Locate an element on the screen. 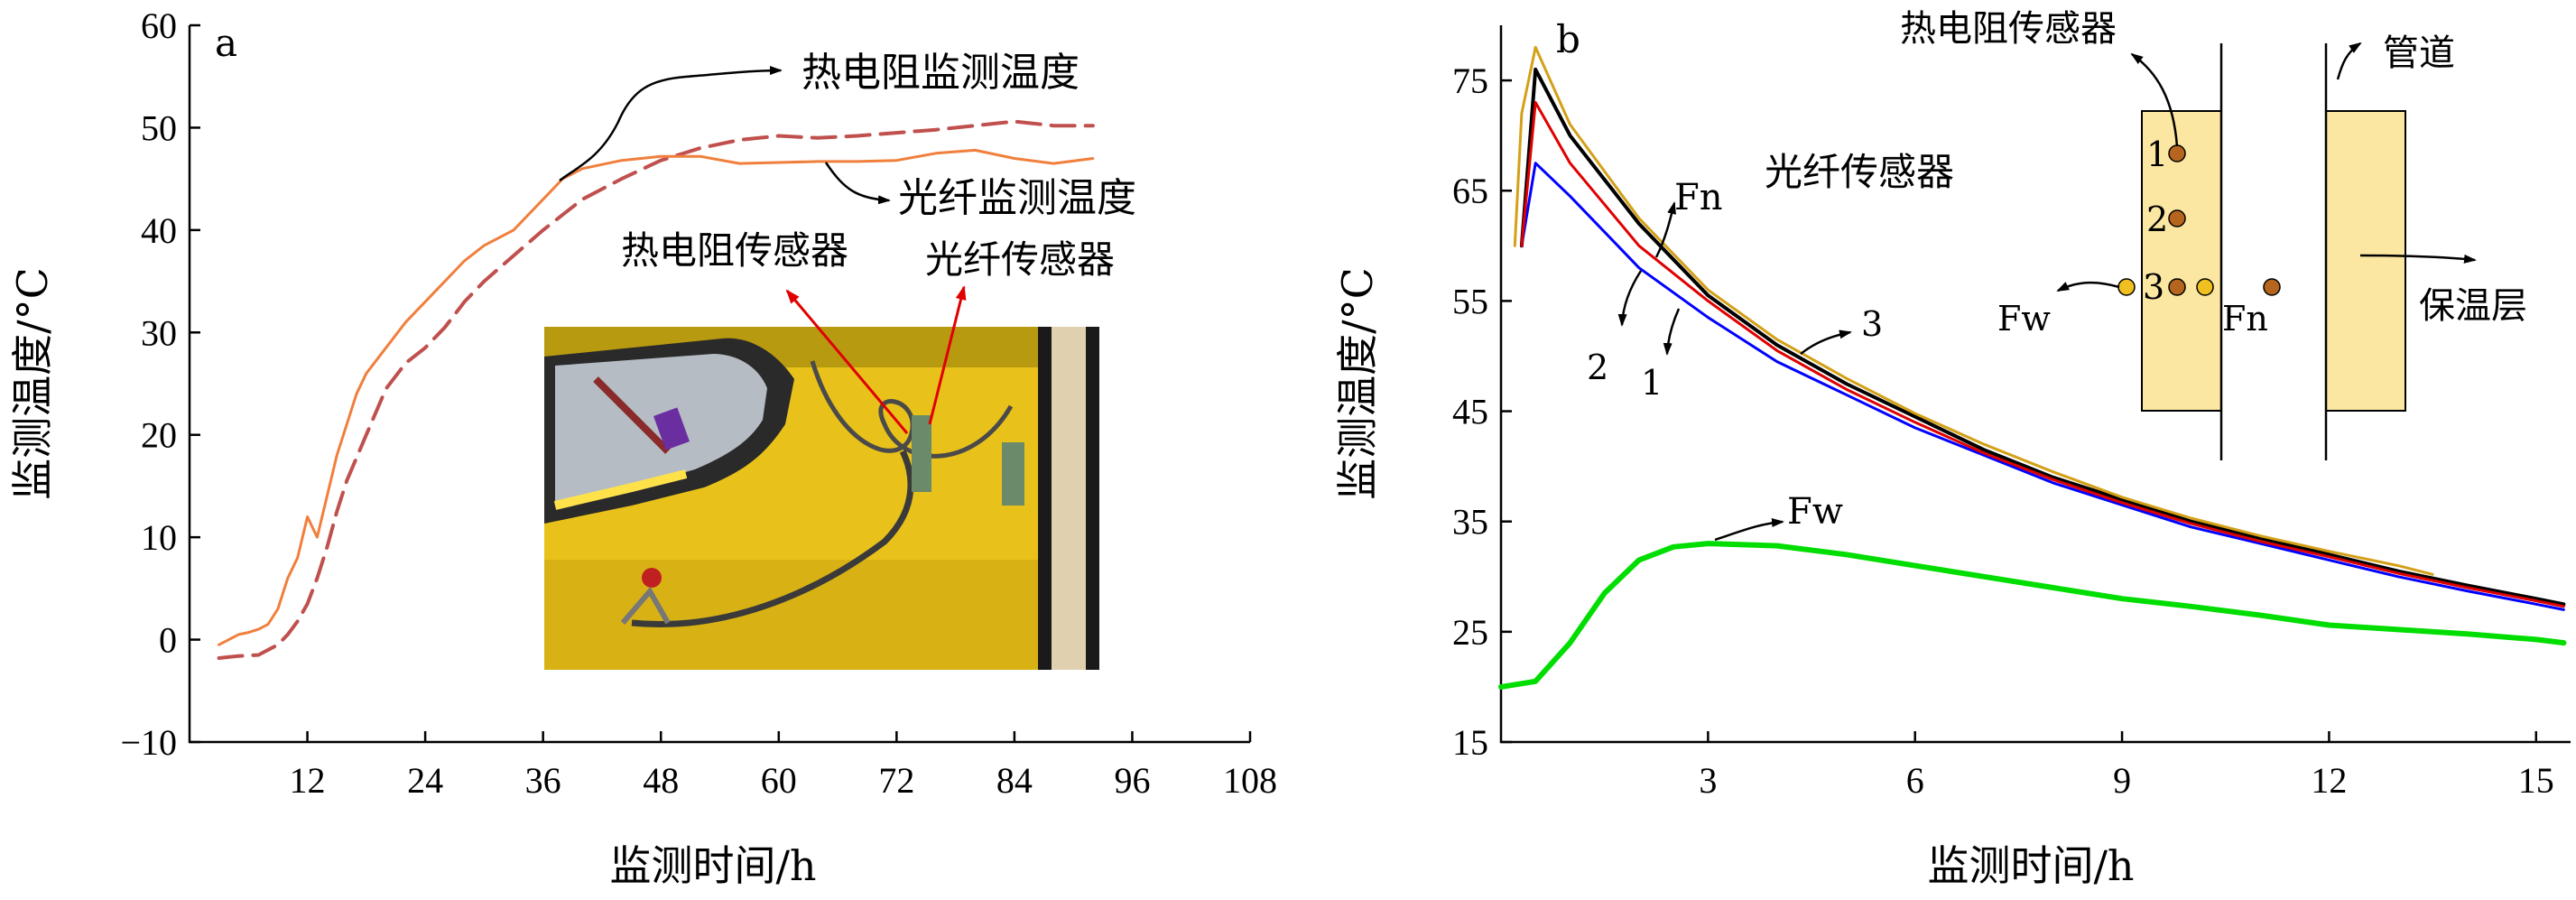 Image resolution: width=2576 pixels, height=900 pixels. schematic-point-2: 2 is located at coordinates (2157, 219).